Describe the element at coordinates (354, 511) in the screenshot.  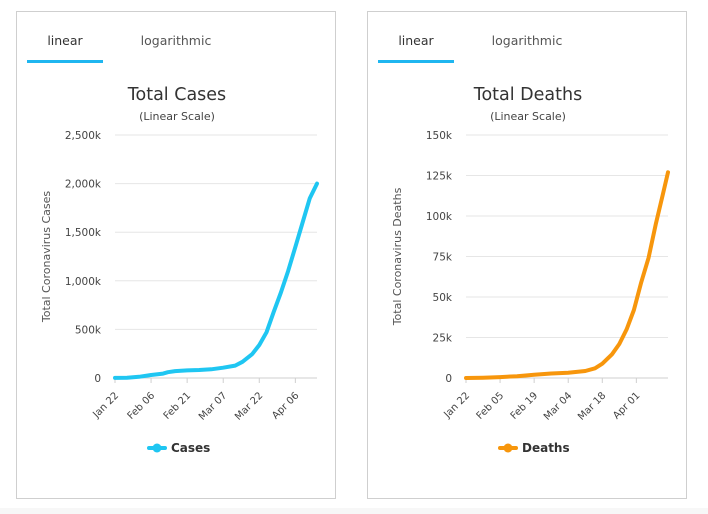
I see `page-bottom-band` at that location.